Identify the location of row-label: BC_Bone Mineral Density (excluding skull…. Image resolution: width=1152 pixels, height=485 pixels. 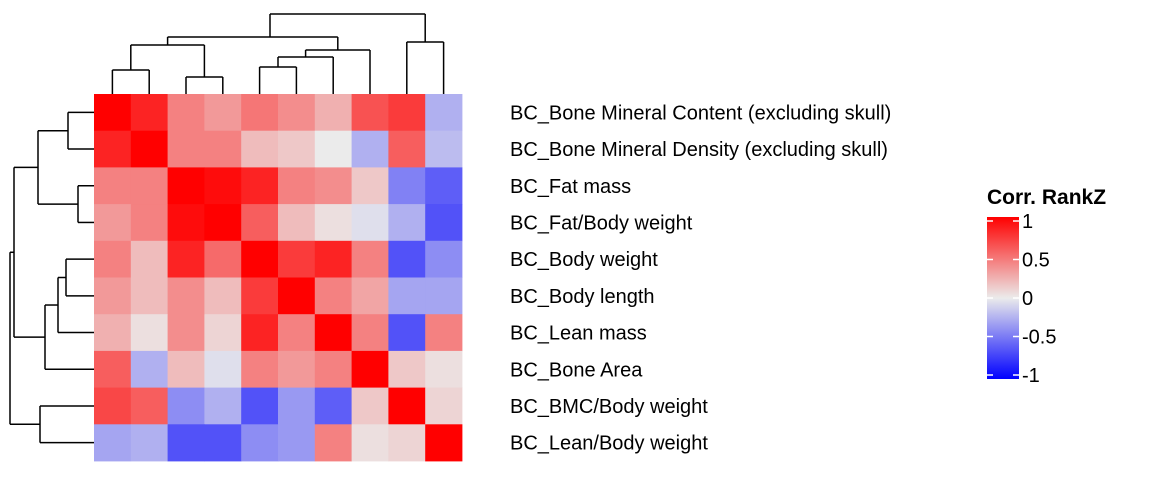
(699, 150).